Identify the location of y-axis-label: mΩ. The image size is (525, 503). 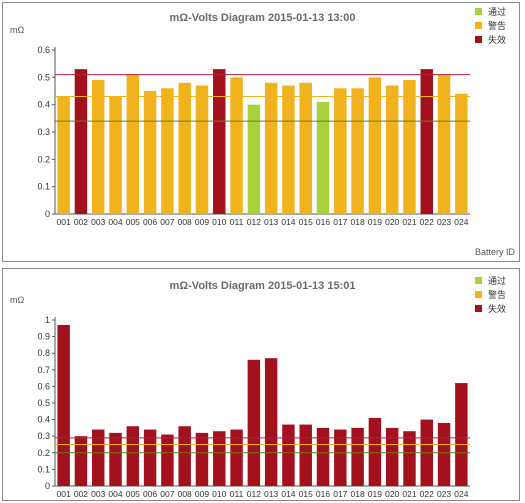
(17, 30).